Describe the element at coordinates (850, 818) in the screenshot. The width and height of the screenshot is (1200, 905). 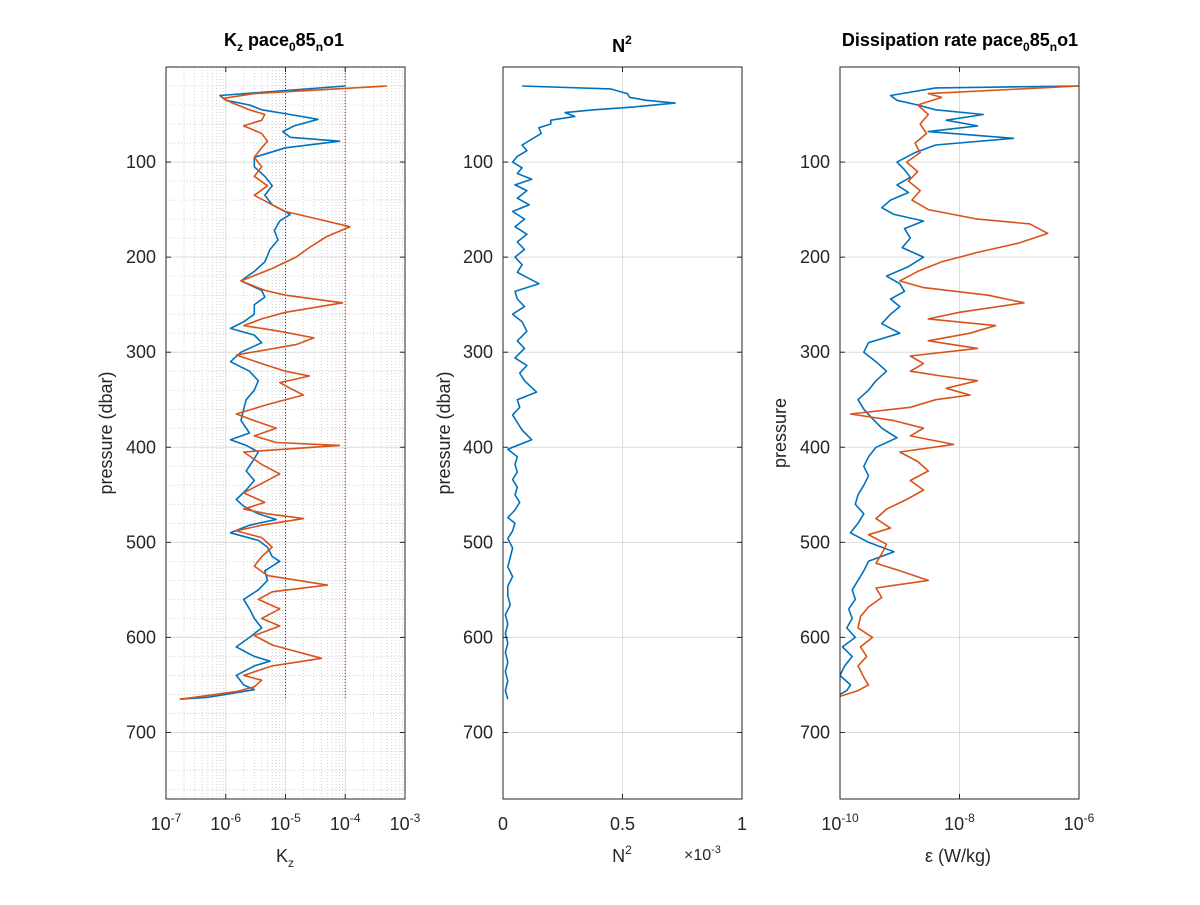
I see `x-tick-exponent: -10` at that location.